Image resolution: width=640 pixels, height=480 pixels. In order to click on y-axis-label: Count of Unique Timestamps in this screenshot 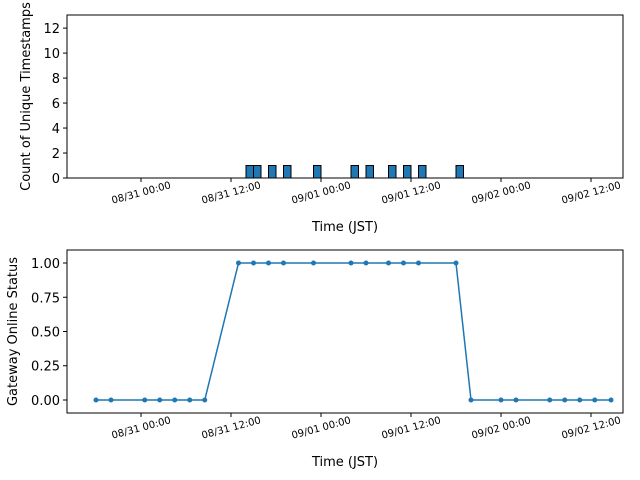, I will do `click(26, 96)`.